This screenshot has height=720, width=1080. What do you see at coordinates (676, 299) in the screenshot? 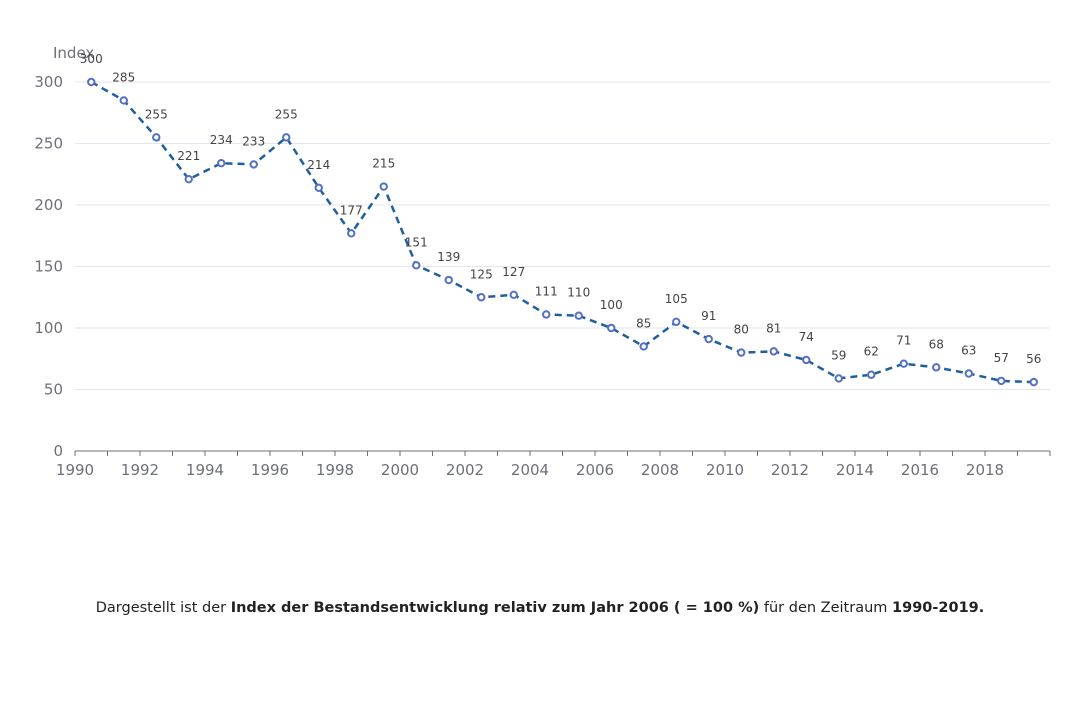
I see `data-label: 105` at bounding box center [676, 299].